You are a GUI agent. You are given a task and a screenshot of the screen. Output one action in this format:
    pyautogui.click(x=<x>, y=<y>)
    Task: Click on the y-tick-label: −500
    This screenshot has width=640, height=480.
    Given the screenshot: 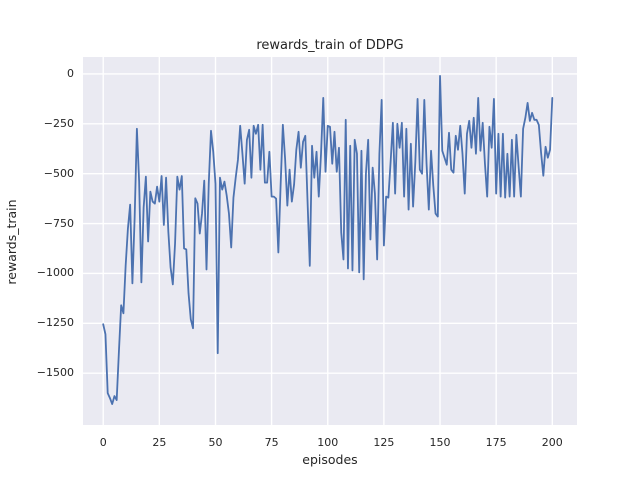 What is the action you would take?
    pyautogui.click(x=58, y=173)
    